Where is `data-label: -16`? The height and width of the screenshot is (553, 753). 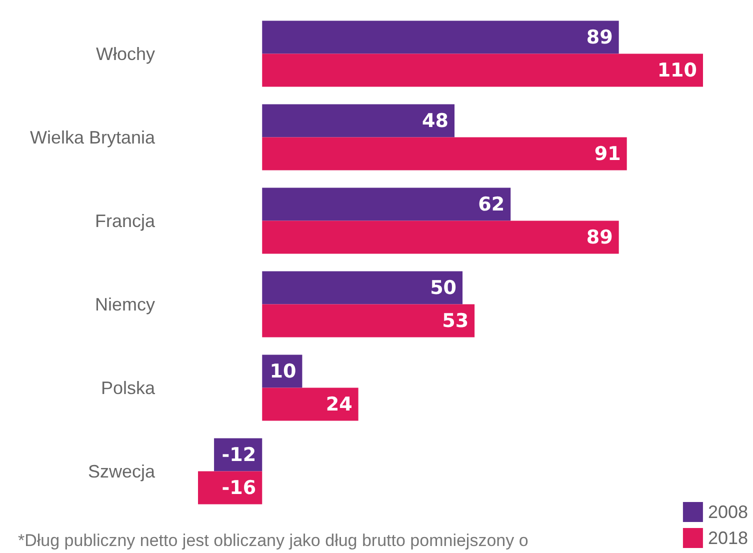 data-label: -16 is located at coordinates (239, 487).